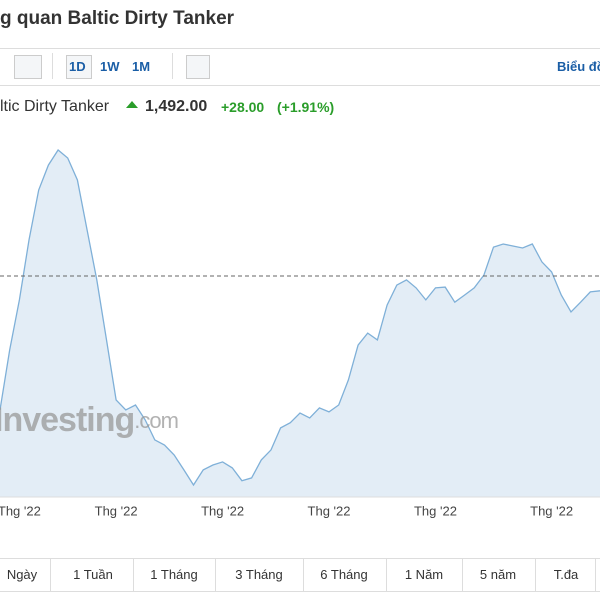  What do you see at coordinates (28, 67) in the screenshot?
I see `chart-type-button` at bounding box center [28, 67].